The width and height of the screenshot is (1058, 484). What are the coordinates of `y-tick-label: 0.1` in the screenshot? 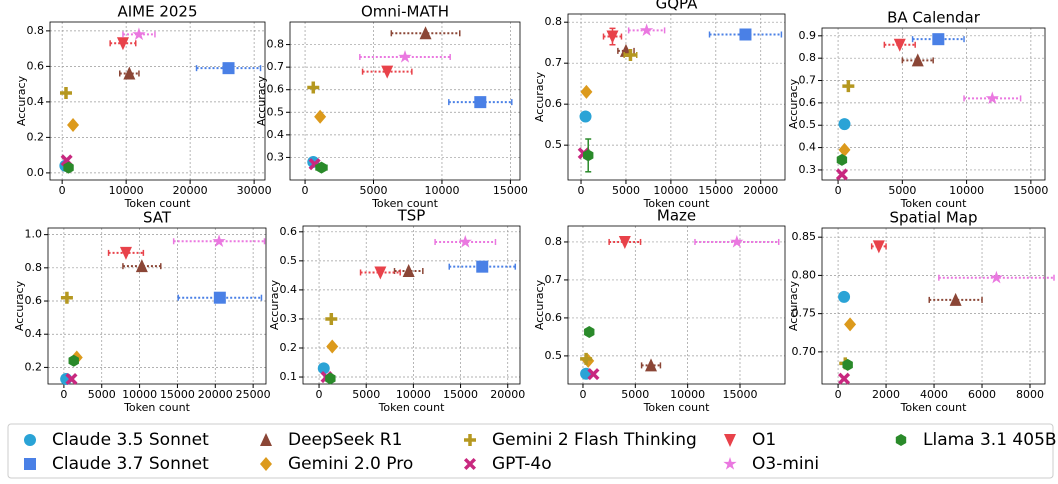 It's located at (289, 376).